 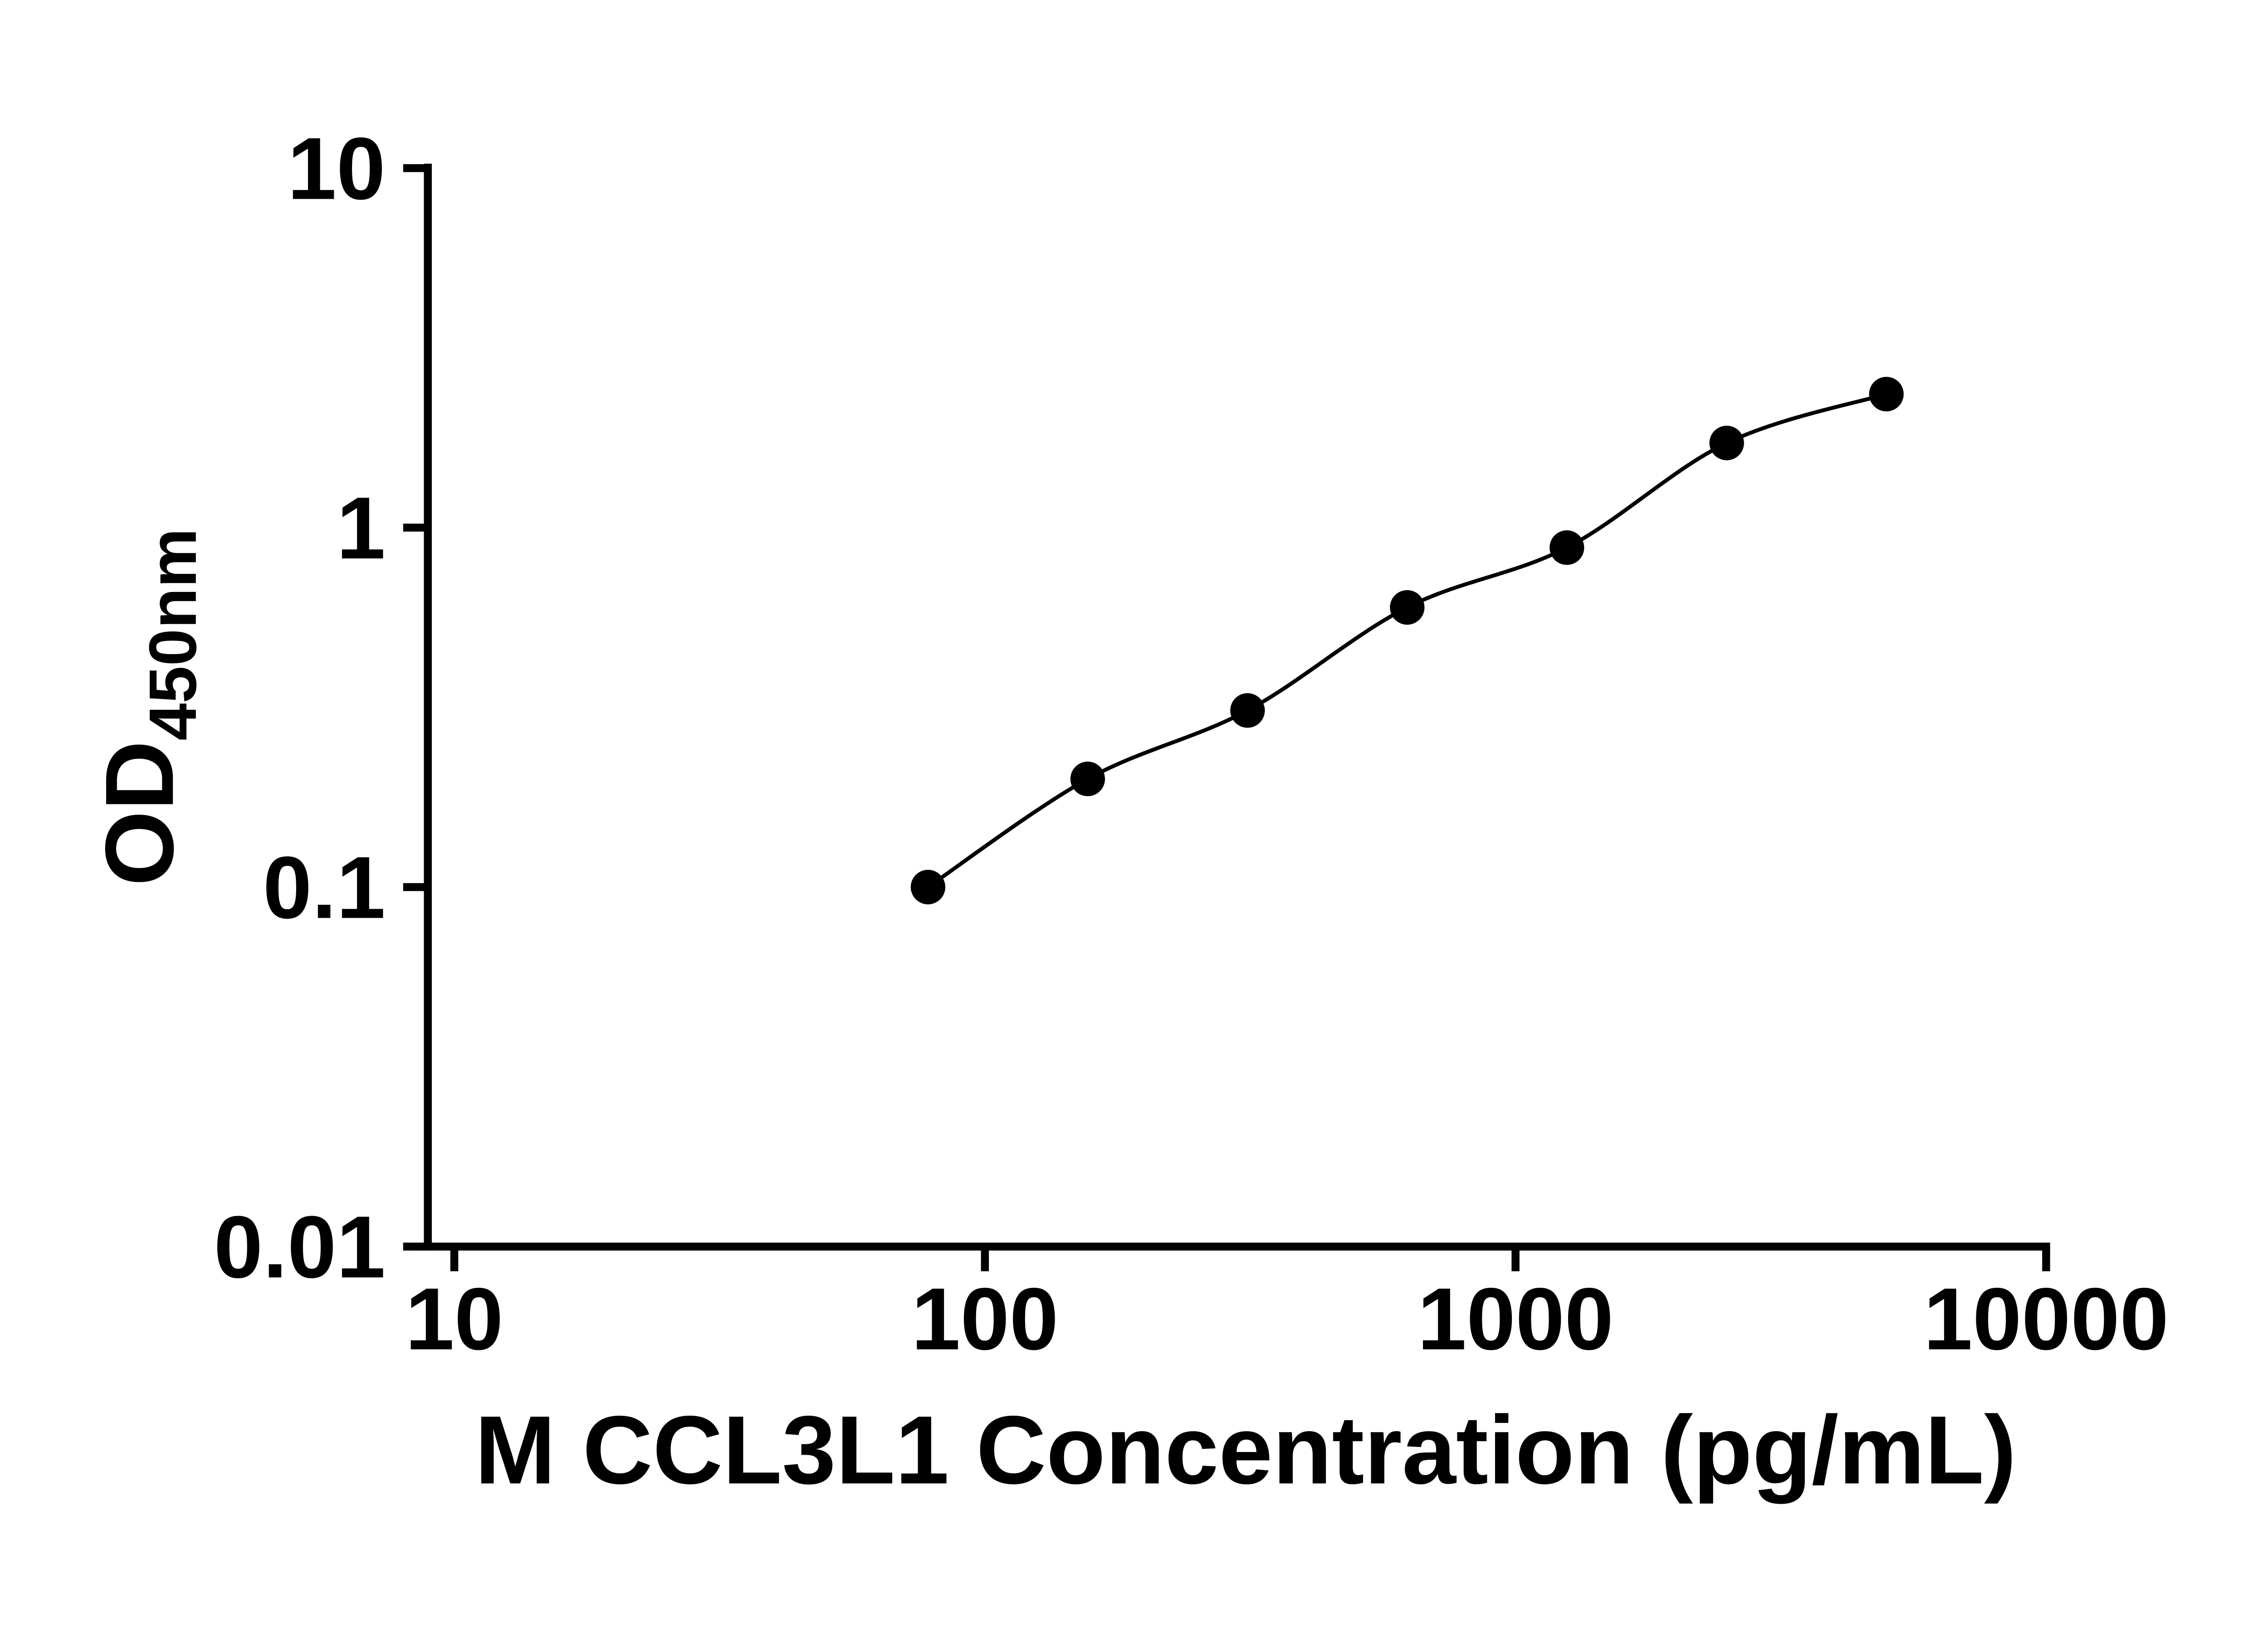 I want to click on y-axis-tick-label: 0.01, so click(x=300, y=1247).